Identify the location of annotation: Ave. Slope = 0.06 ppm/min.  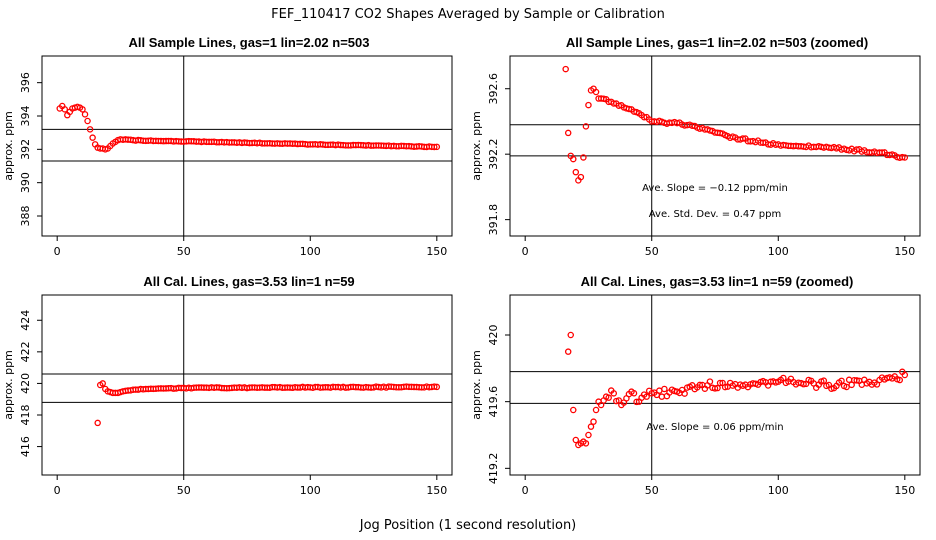
(714, 427).